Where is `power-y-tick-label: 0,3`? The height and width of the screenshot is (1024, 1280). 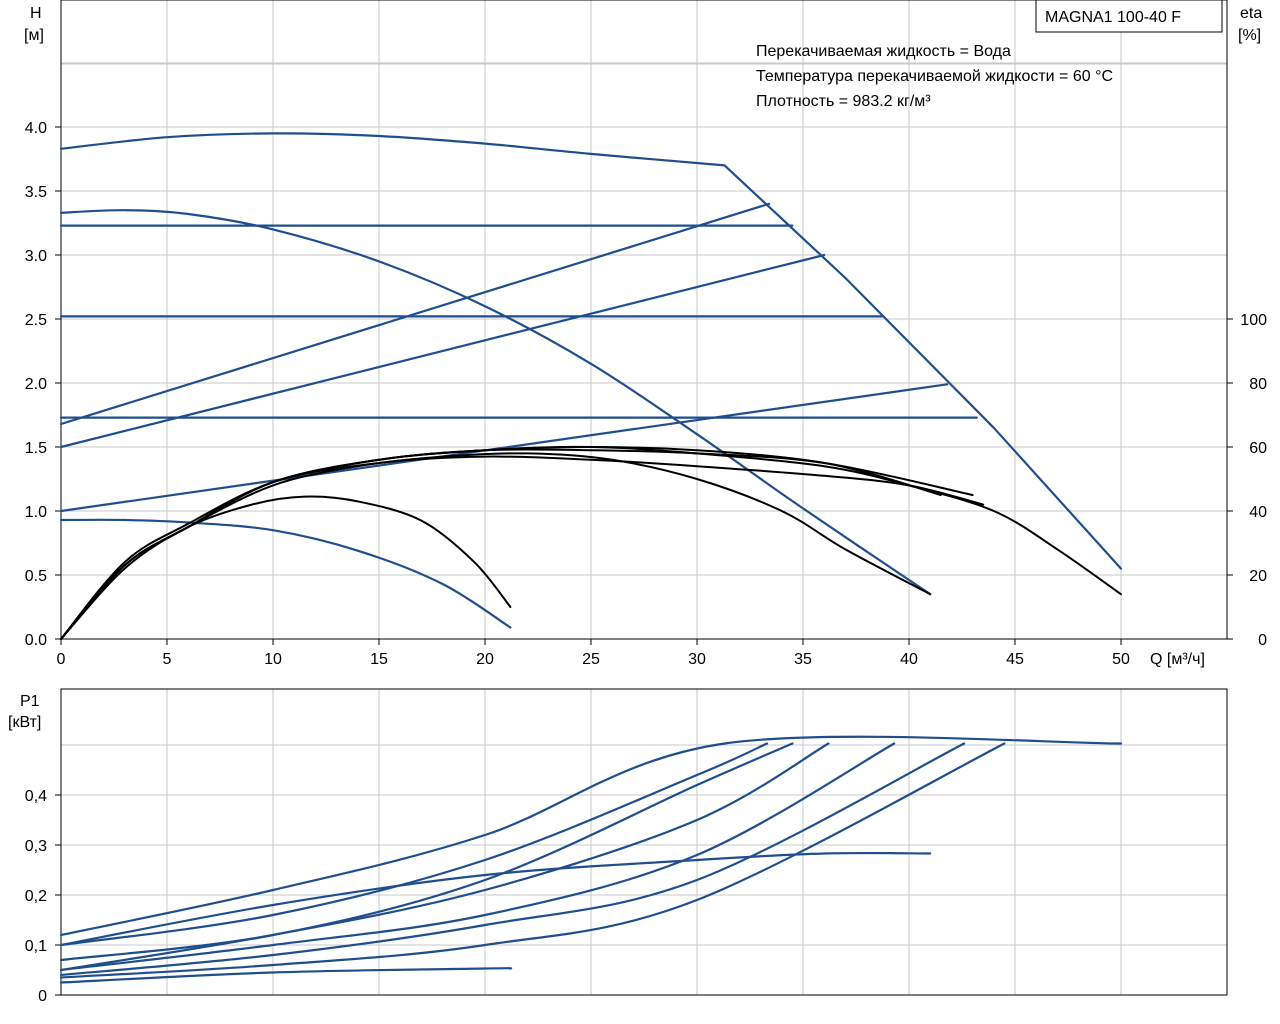 power-y-tick-label: 0,3 is located at coordinates (36, 846).